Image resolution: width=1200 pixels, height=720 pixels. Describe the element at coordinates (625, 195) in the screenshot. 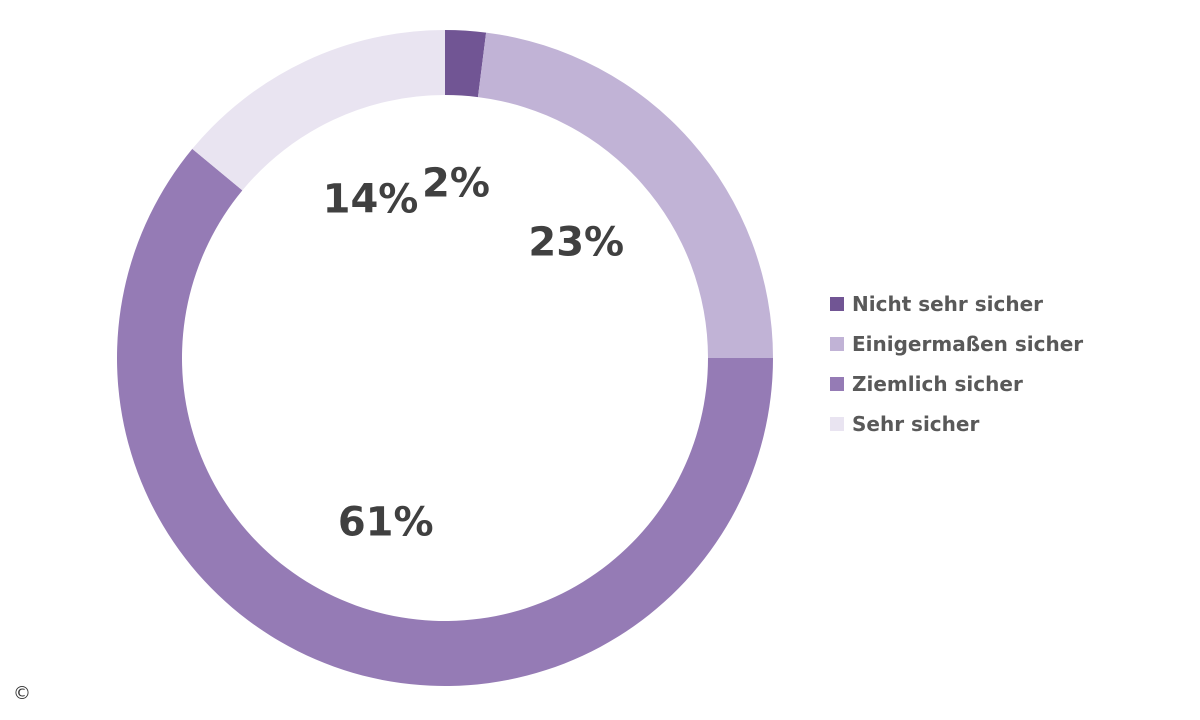

I see `slice-einigermassen-sicher` at that location.